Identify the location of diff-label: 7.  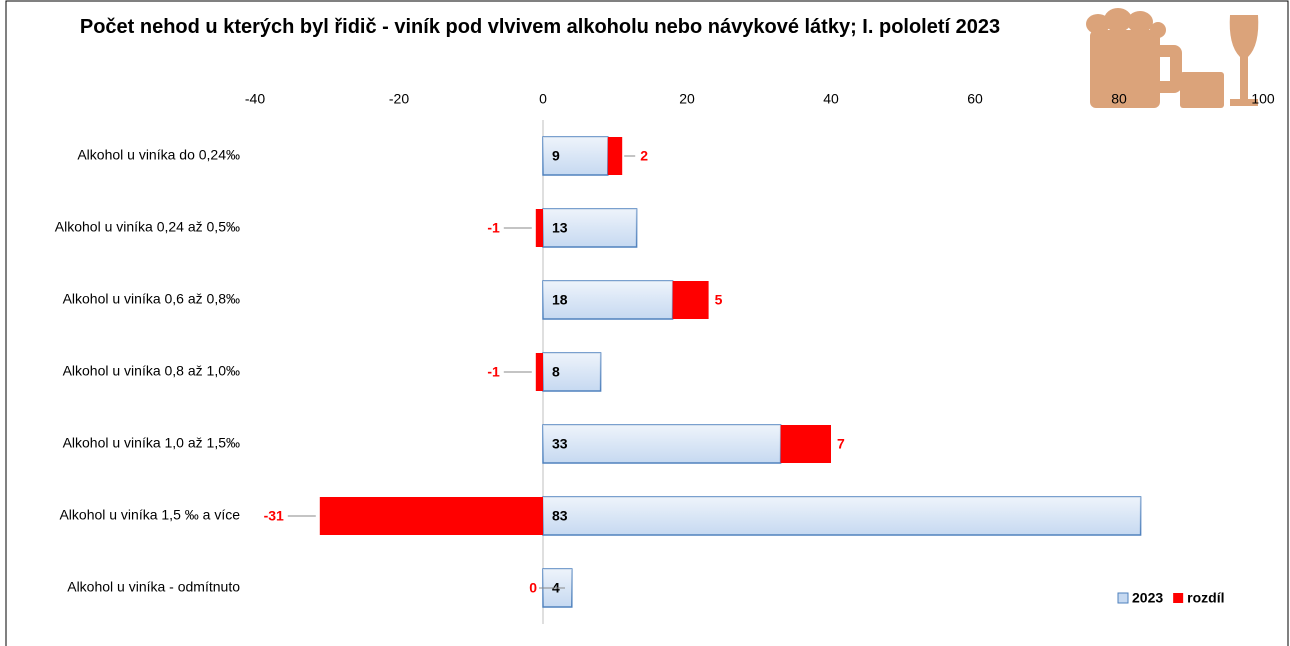
(841, 444).